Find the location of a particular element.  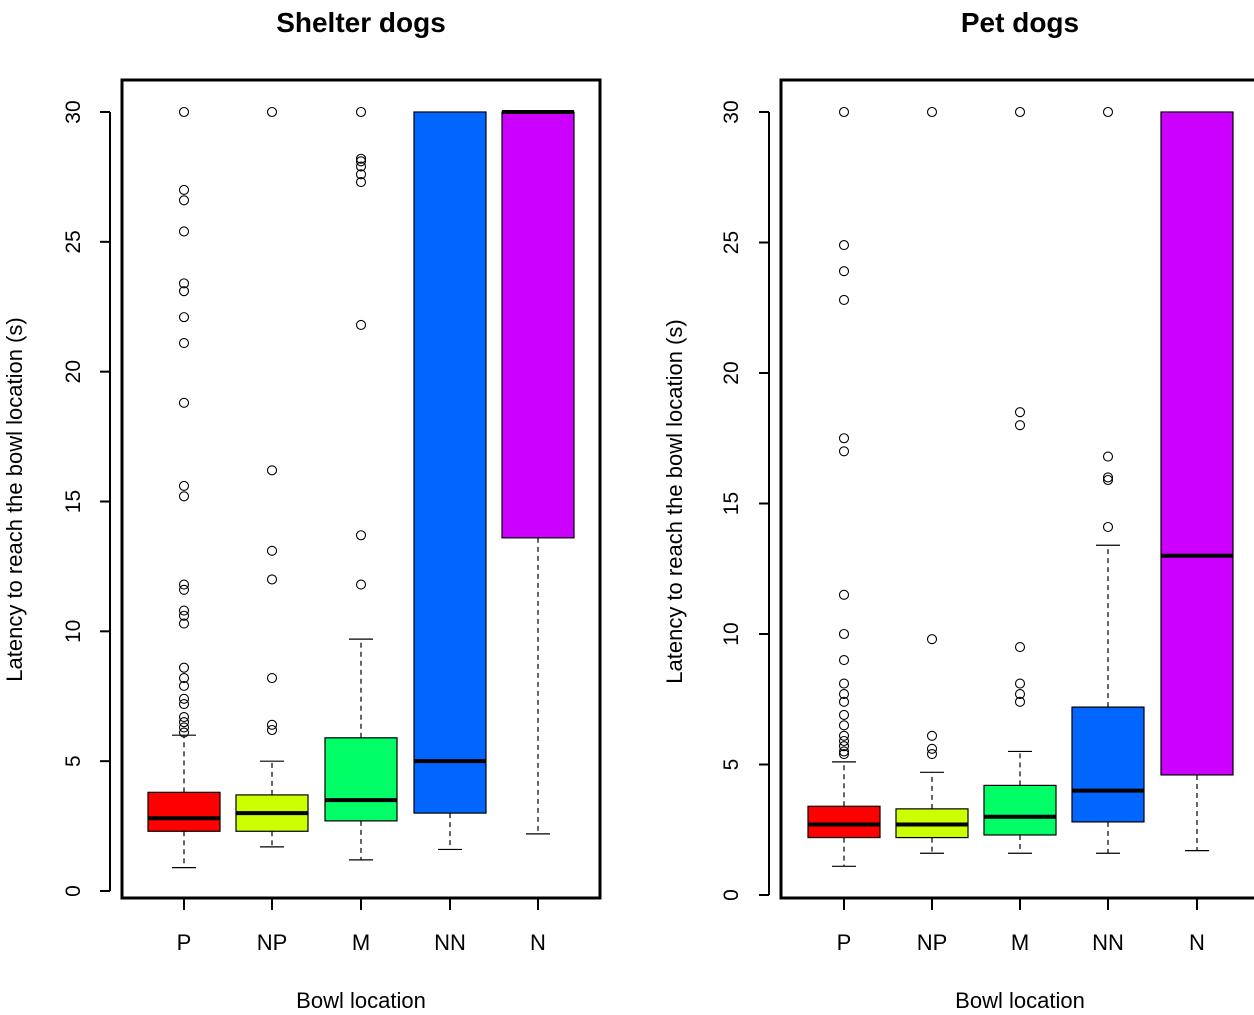

x-tick-label: NP is located at coordinates (932, 942).